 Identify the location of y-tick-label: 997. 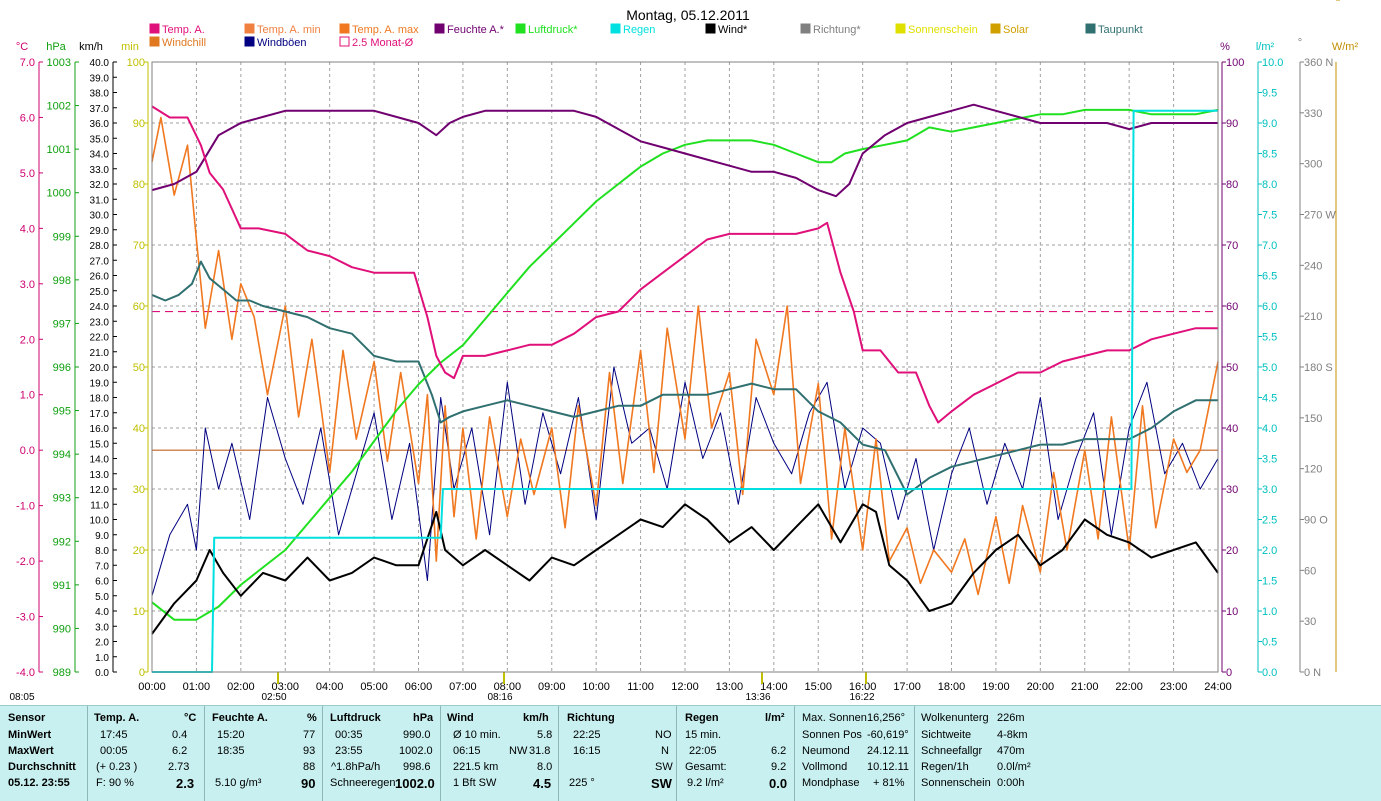
(62, 324).